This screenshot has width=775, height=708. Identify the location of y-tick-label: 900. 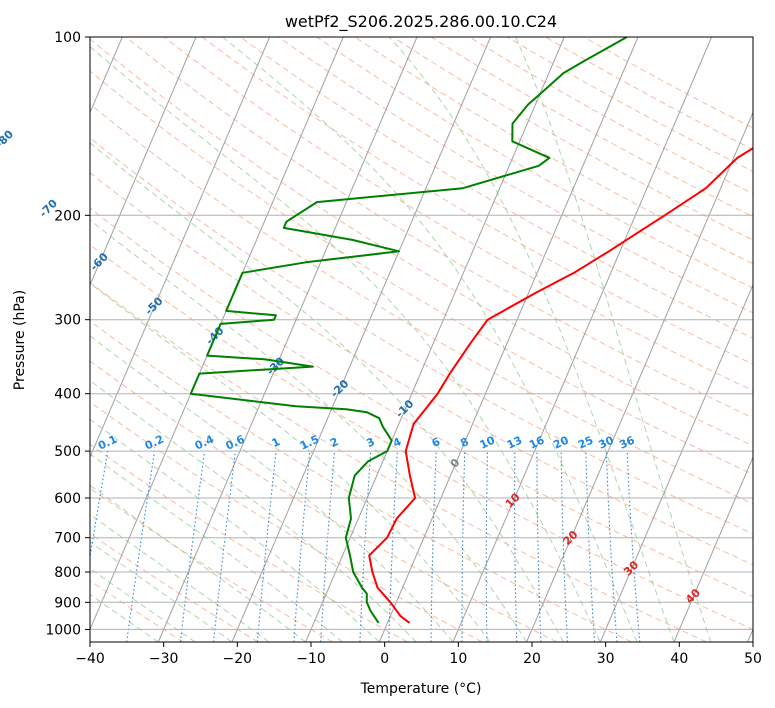
(67, 603).